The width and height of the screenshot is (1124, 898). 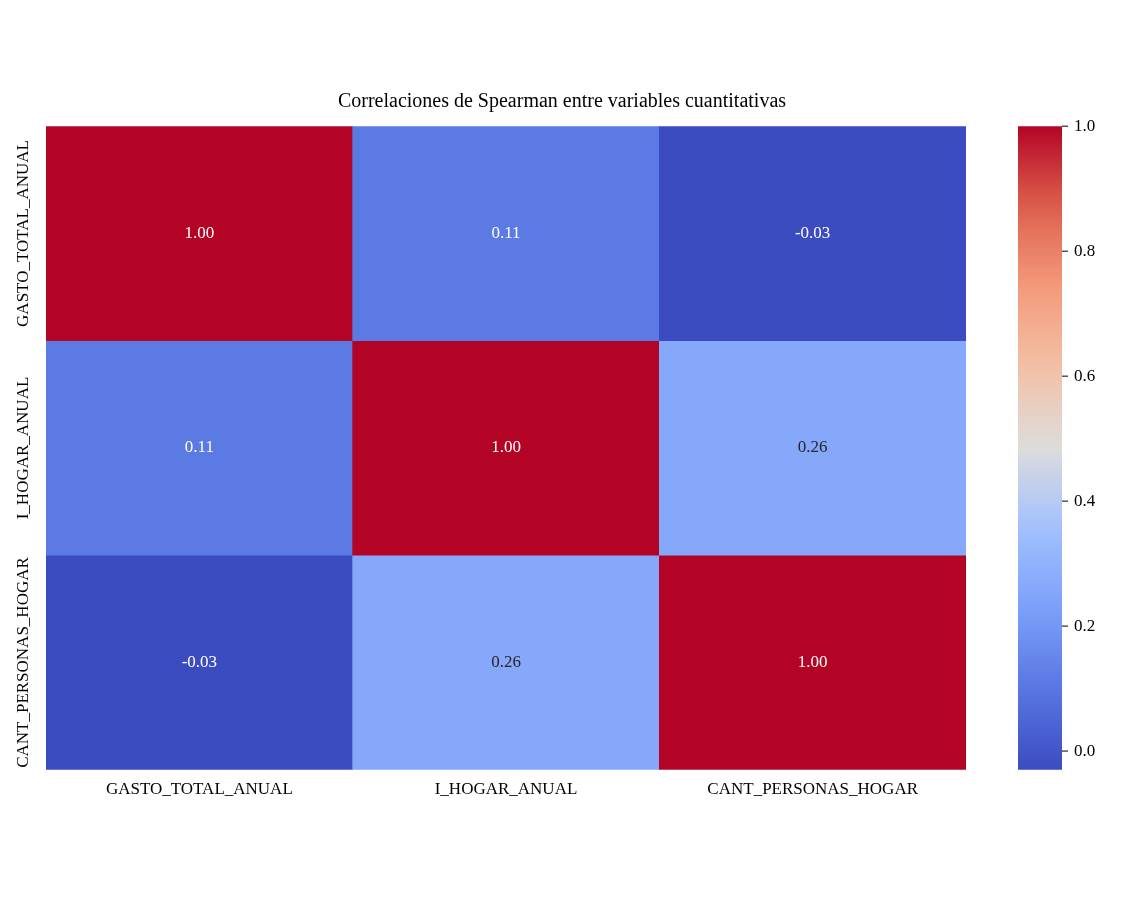 I want to click on color-bar-label: 1.0, so click(x=1085, y=125).